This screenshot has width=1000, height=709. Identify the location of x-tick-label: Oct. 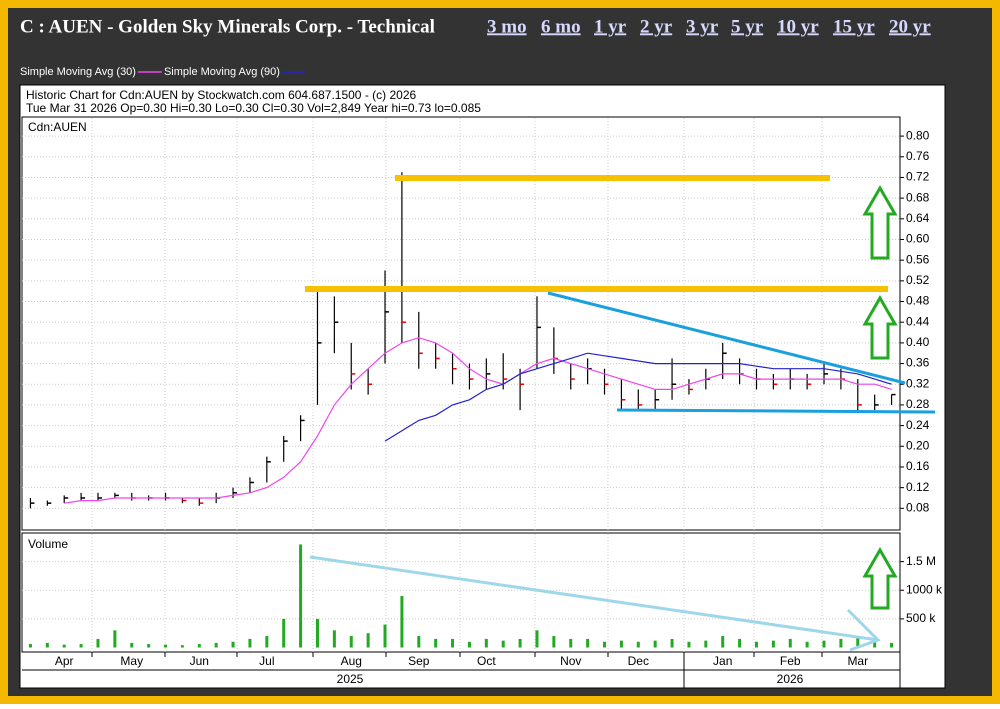
(486, 661).